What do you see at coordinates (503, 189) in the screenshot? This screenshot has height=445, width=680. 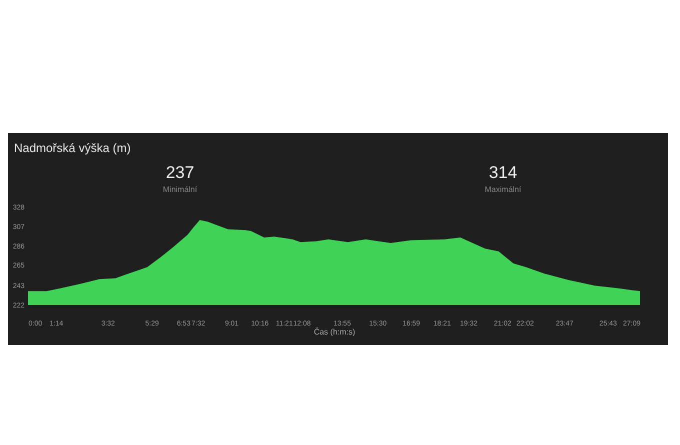 I see `text: Maximální` at bounding box center [503, 189].